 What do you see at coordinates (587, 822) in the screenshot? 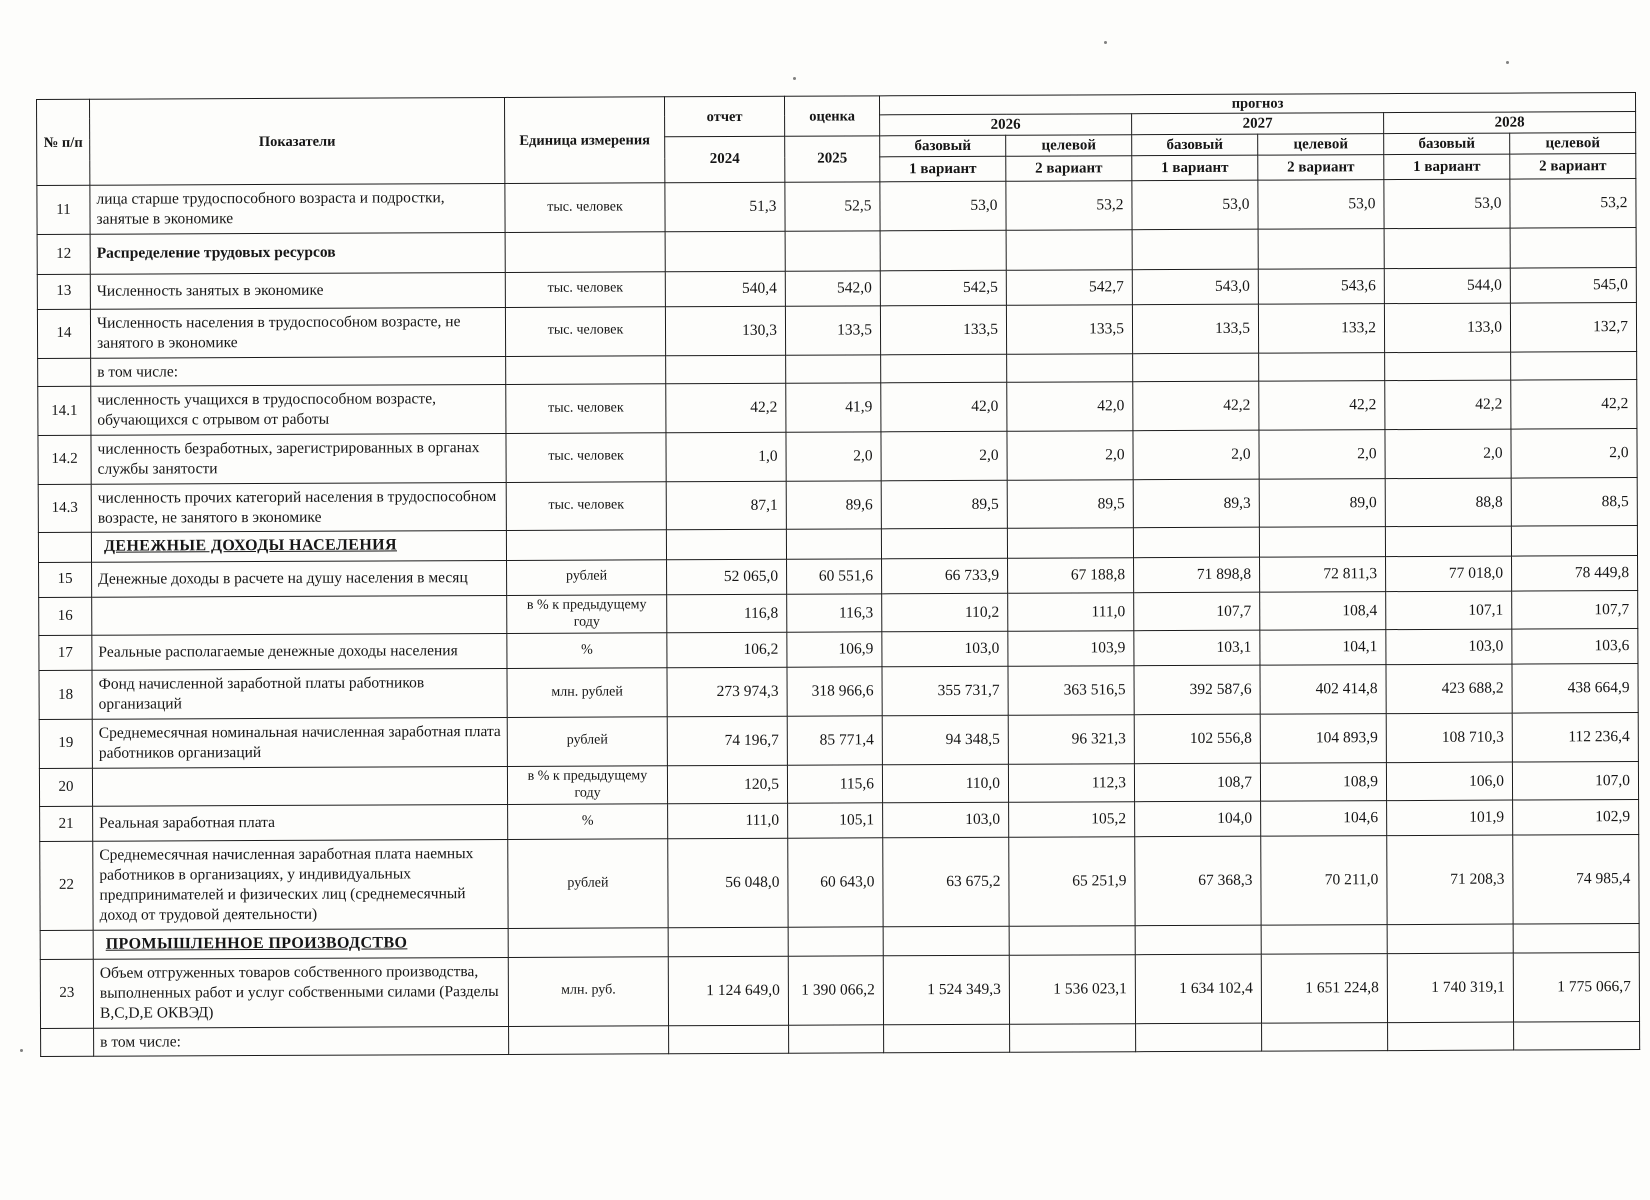
I see `row-unit: %` at bounding box center [587, 822].